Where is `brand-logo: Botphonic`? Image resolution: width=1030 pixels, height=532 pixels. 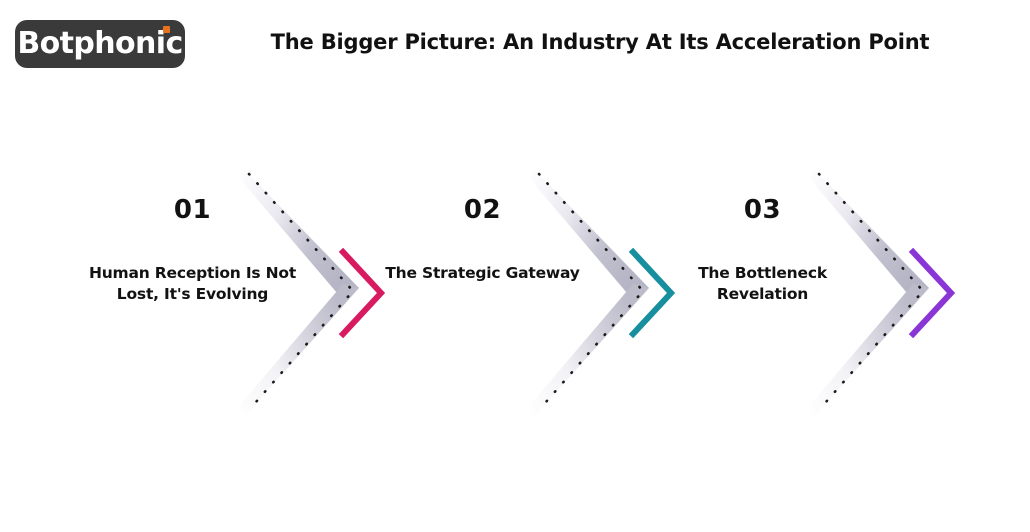
brand-logo: Botphonic is located at coordinates (100, 44).